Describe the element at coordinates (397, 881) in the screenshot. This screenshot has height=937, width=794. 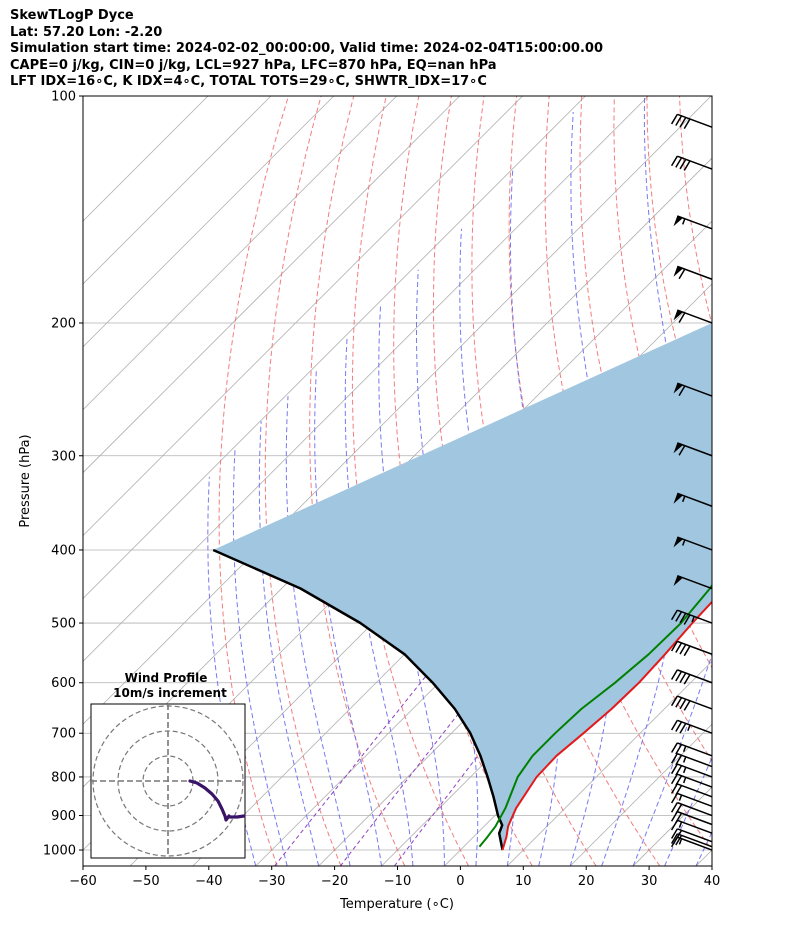
I see `x-tick-label: −10` at that location.